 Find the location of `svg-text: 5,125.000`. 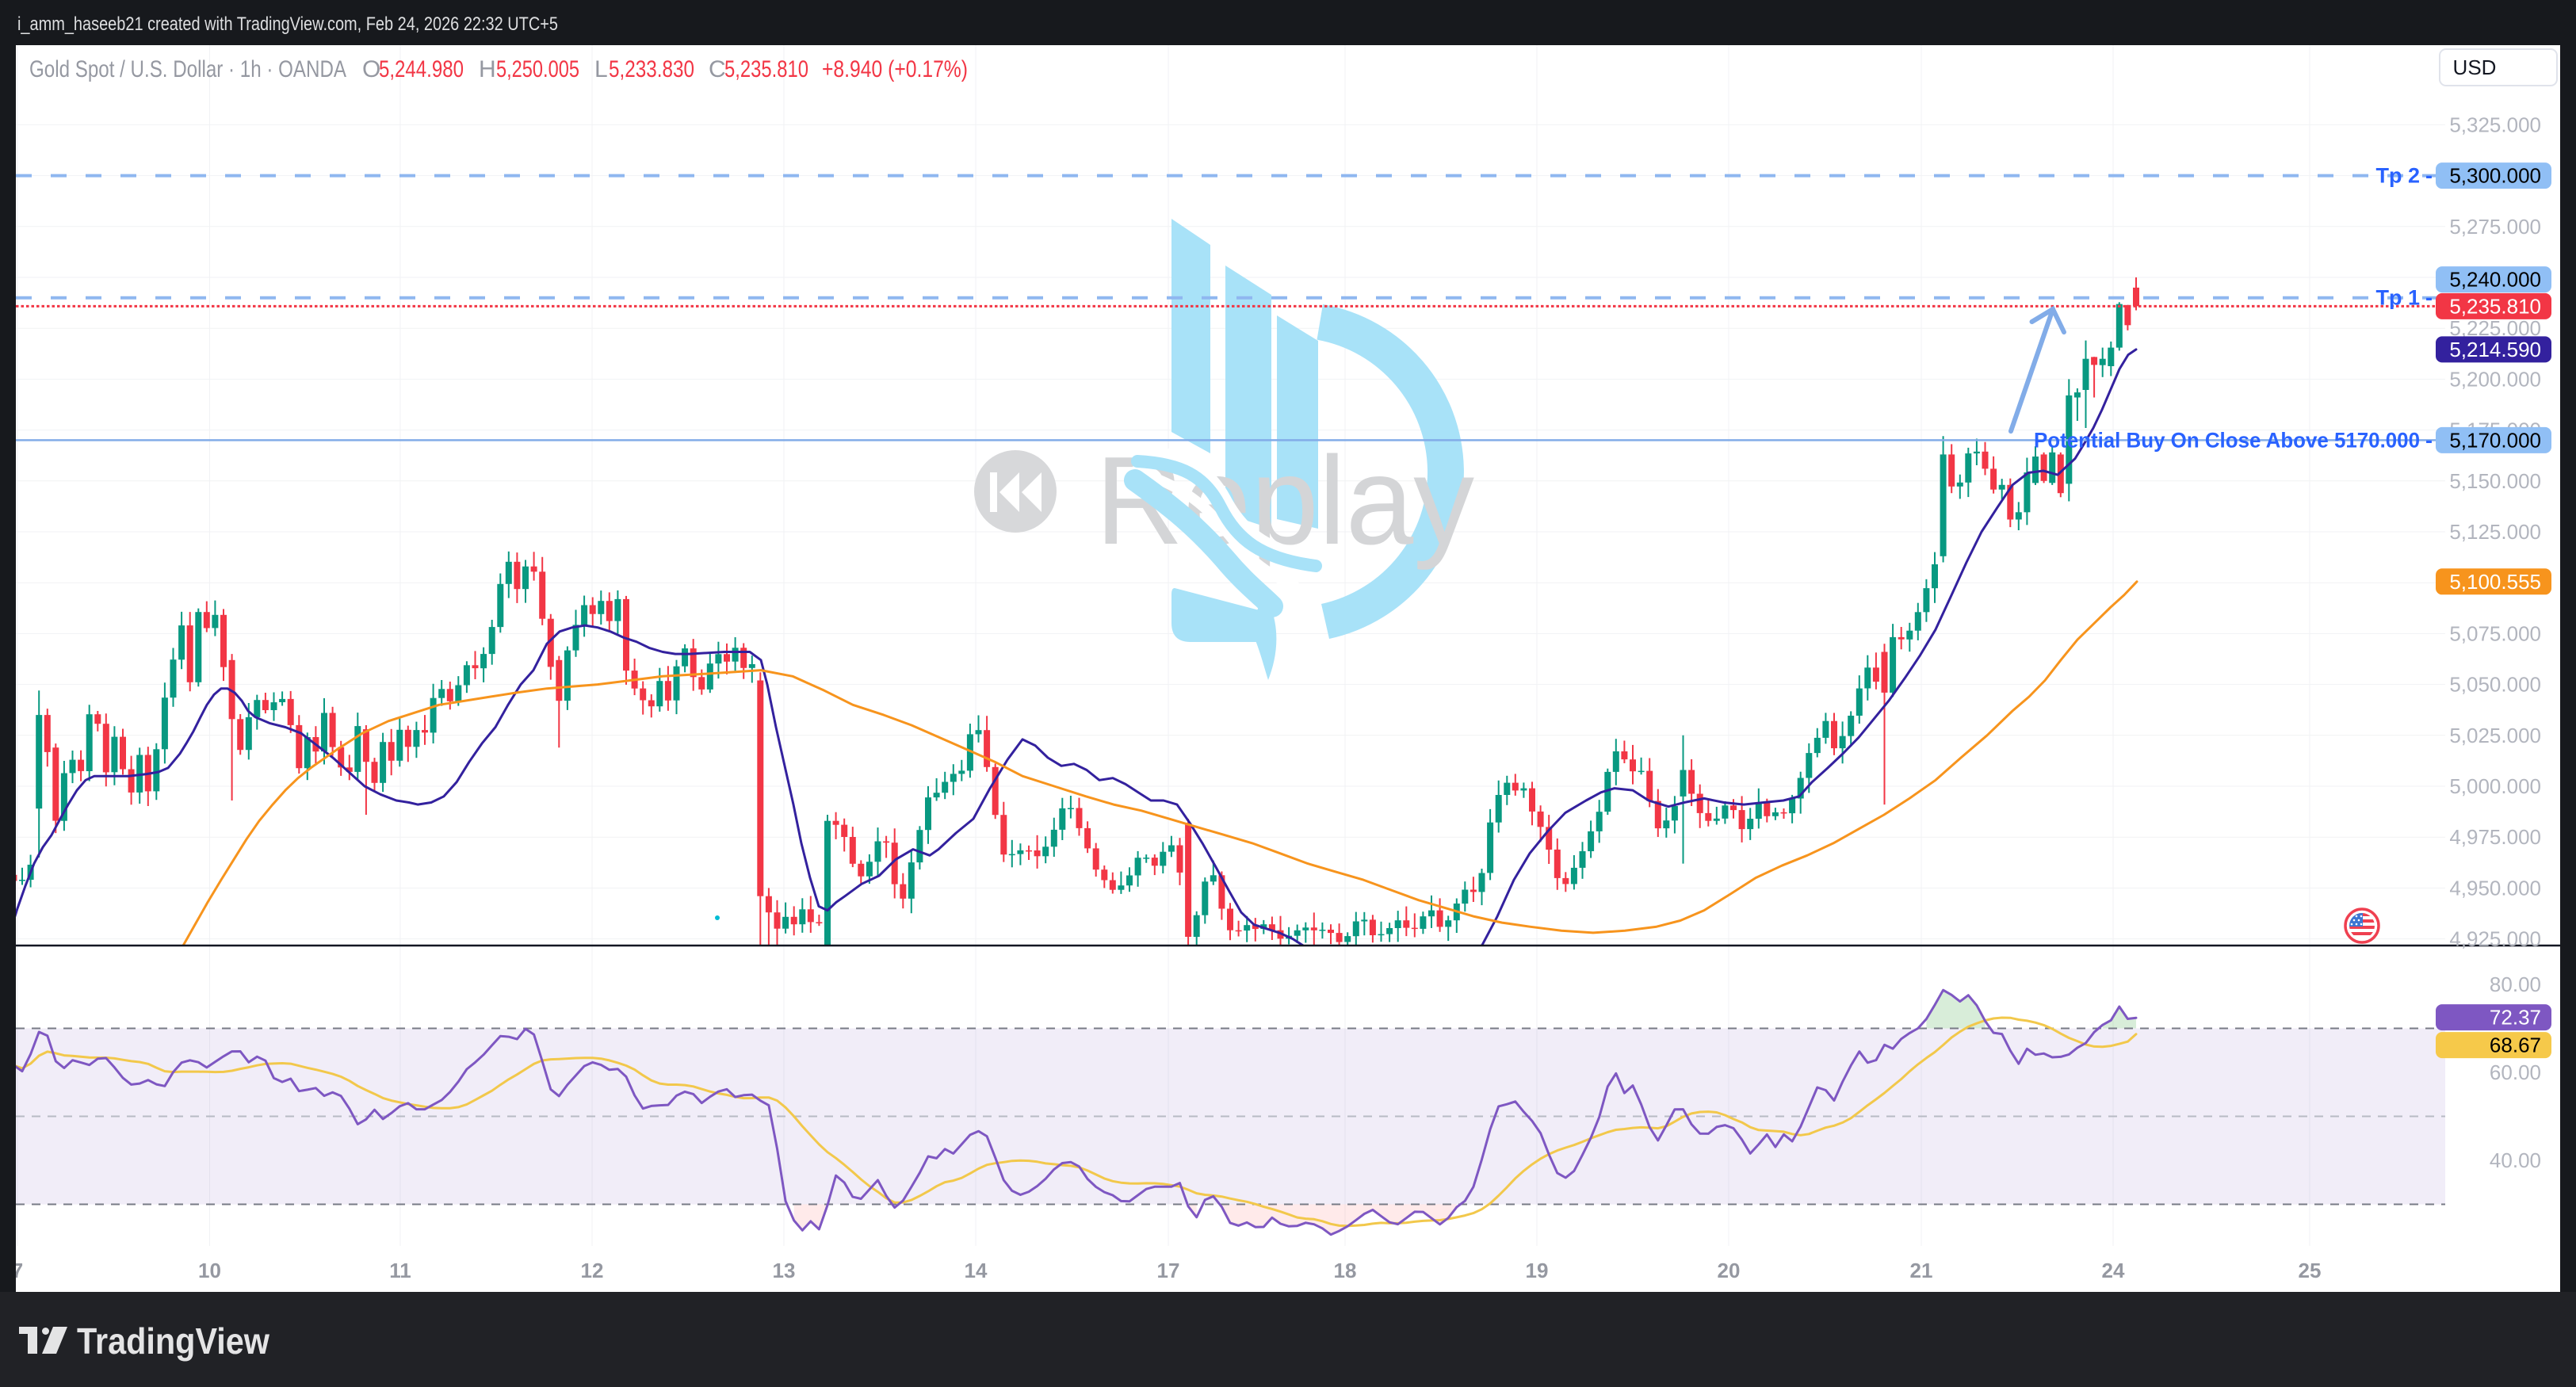

svg-text: 5,125.000 is located at coordinates (2495, 532).